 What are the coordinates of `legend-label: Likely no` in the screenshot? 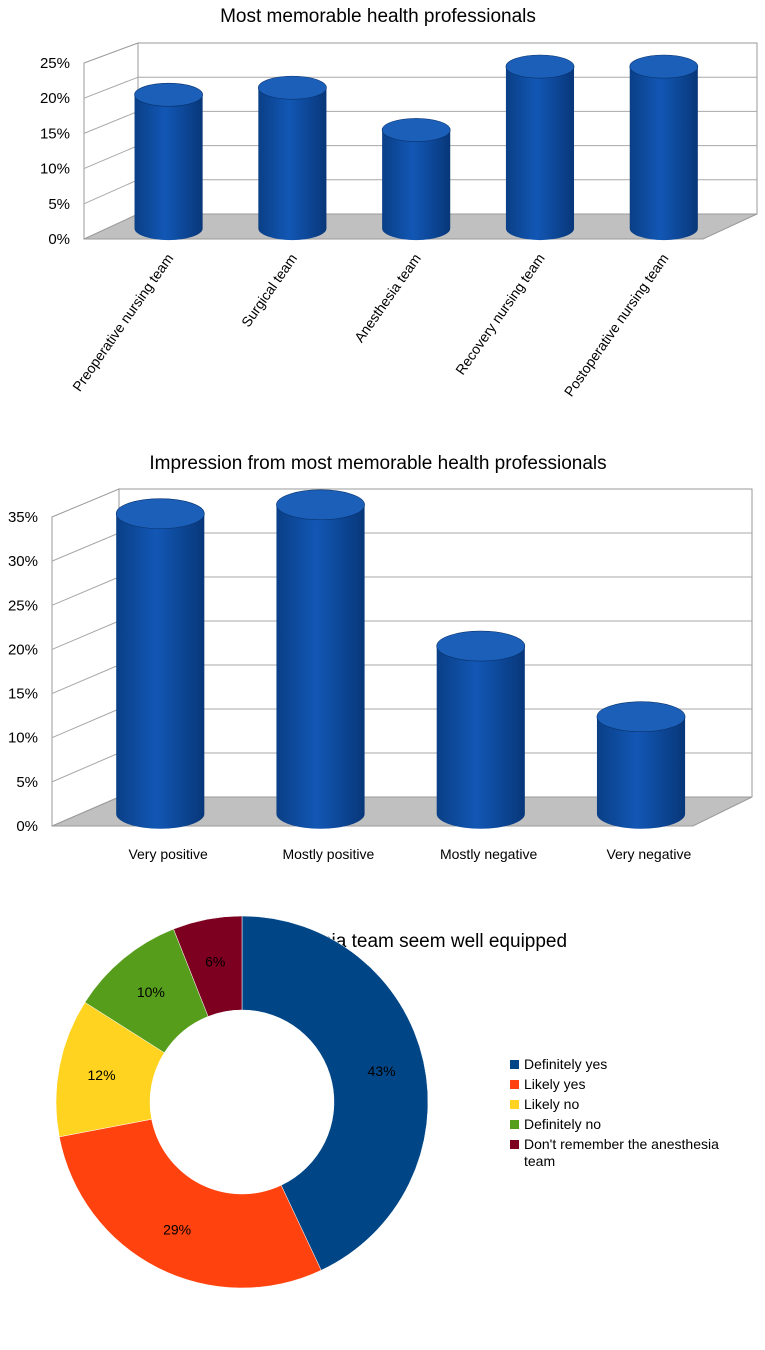 It's located at (551, 1104).